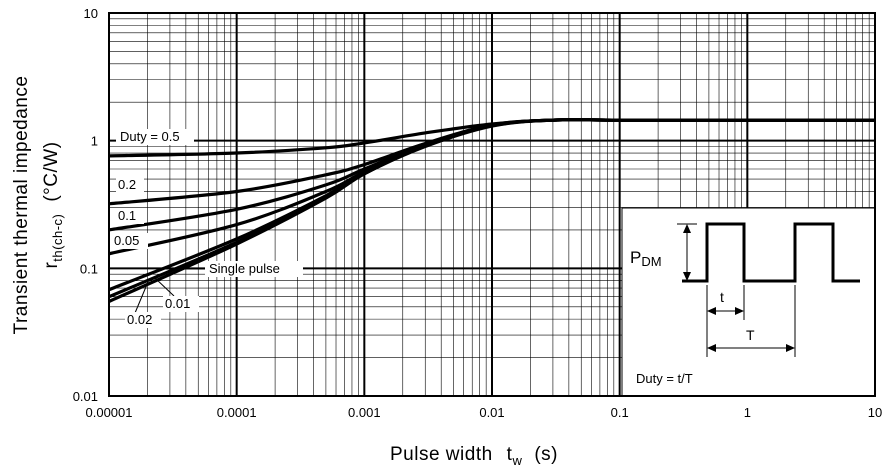 The width and height of the screenshot is (888, 470). Describe the element at coordinates (21, 205) in the screenshot. I see `y-axis-title-line1: Transient thermal impedance` at that location.